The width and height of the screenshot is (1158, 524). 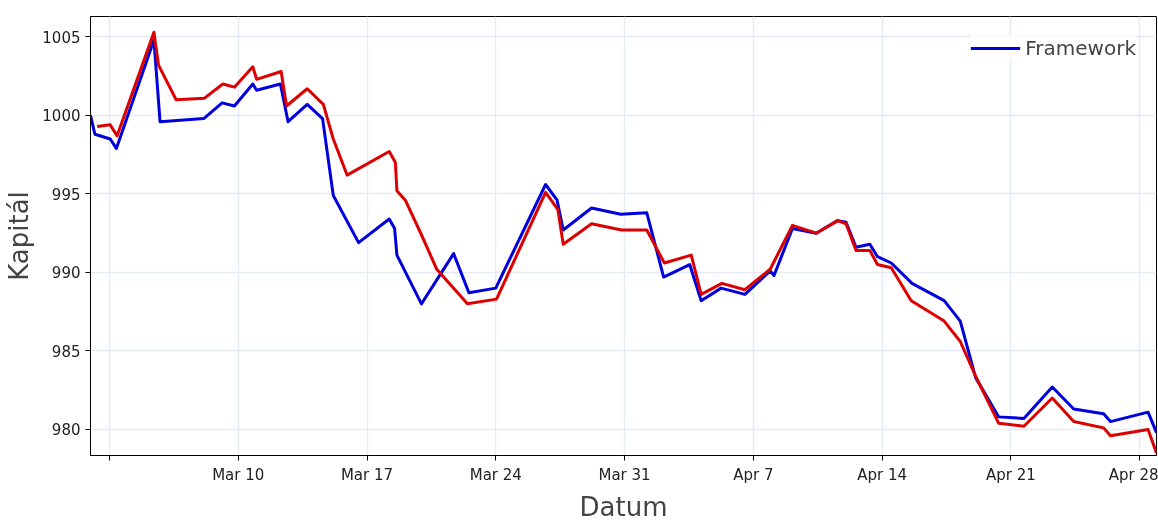 I want to click on x-tick-label: Mar 17, so click(x=367, y=474).